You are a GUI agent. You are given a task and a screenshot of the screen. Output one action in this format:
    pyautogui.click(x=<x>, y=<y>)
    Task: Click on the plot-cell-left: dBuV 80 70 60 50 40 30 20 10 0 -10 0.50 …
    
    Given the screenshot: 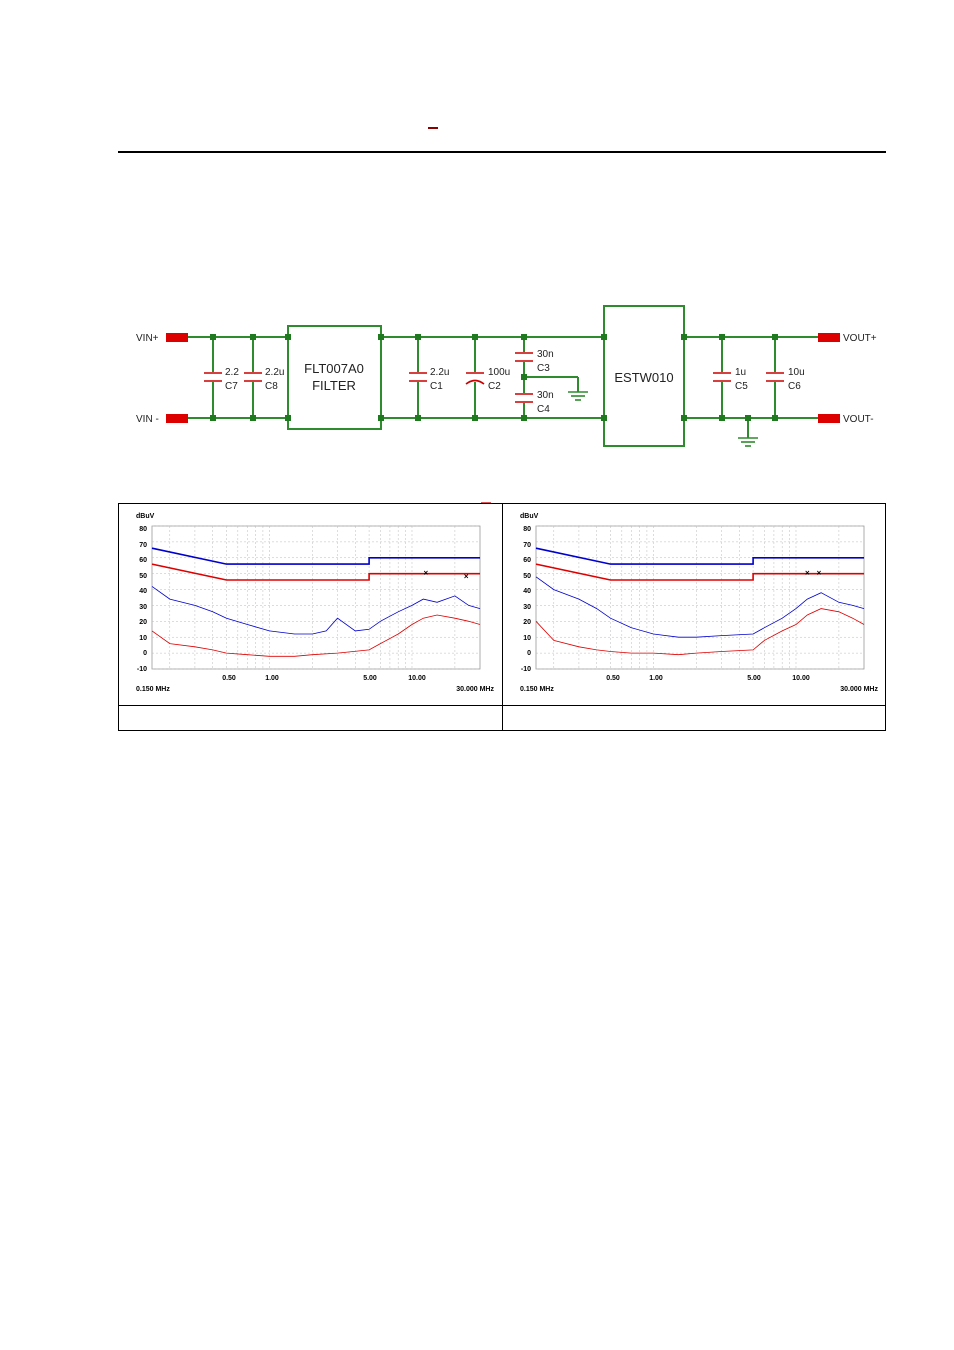 What is the action you would take?
    pyautogui.click(x=310, y=604)
    